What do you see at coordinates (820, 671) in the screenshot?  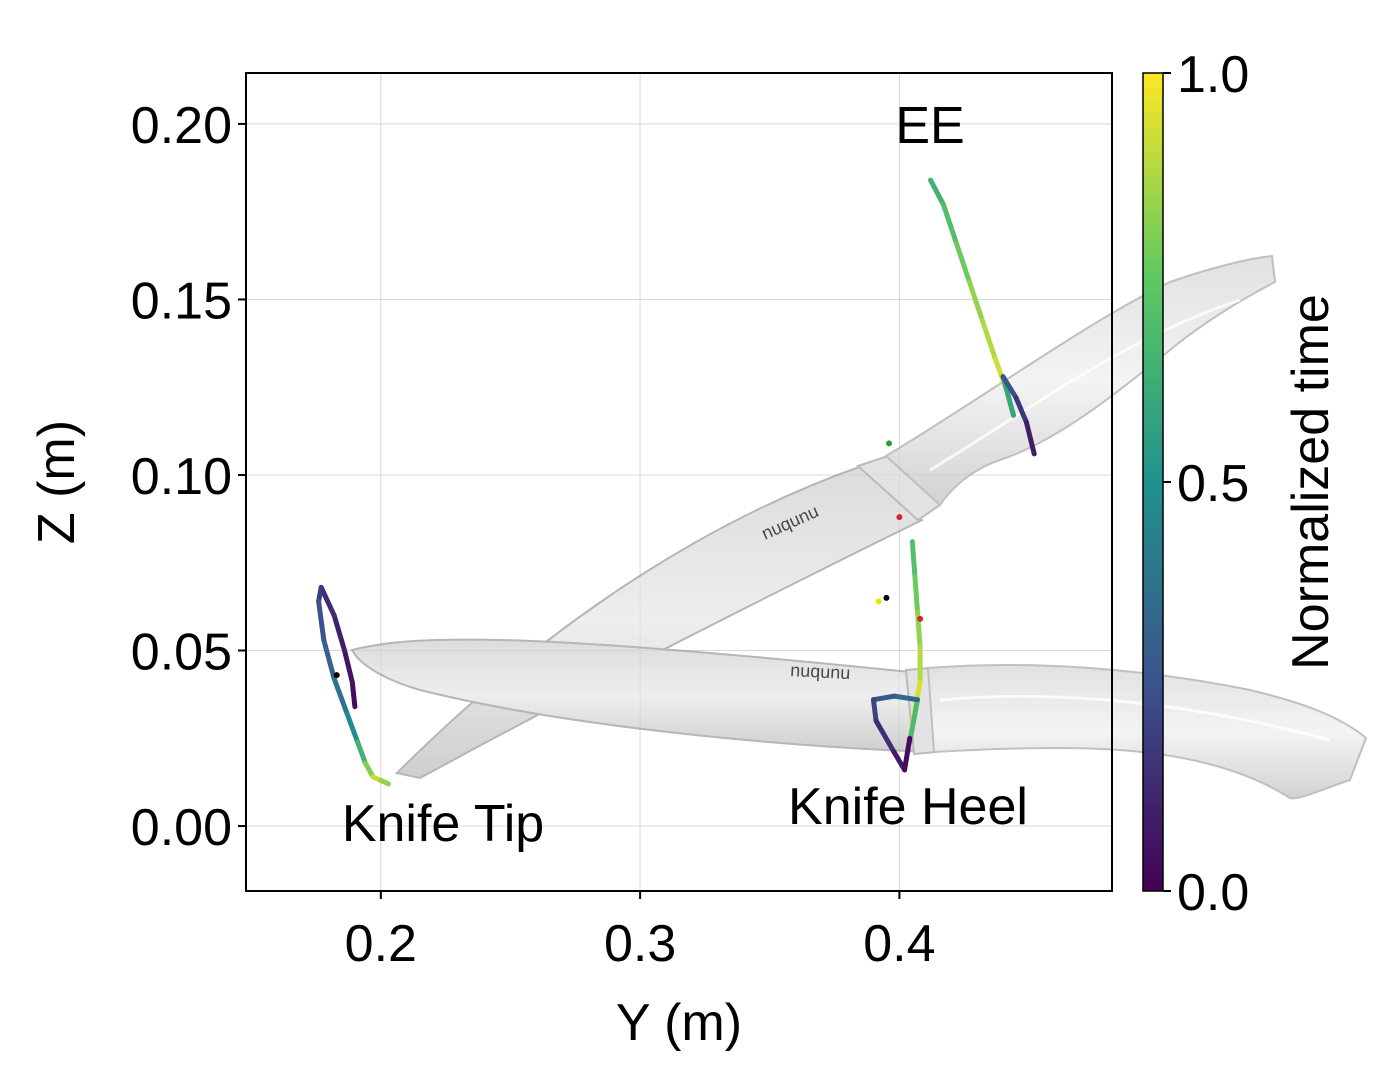 I see `blade-brand-text: nuqunu` at bounding box center [820, 671].